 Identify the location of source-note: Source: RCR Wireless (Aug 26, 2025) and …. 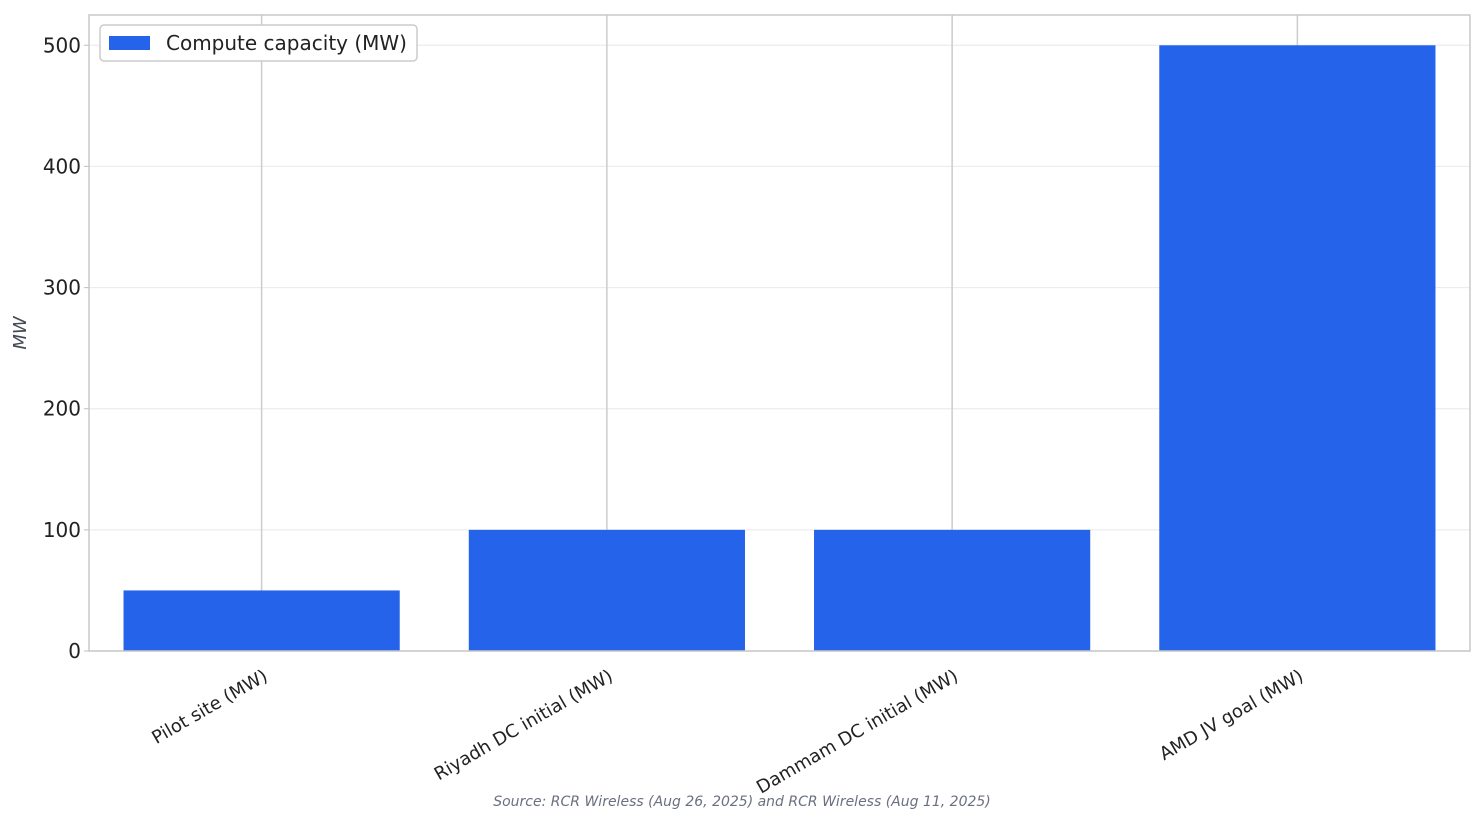
(742, 802).